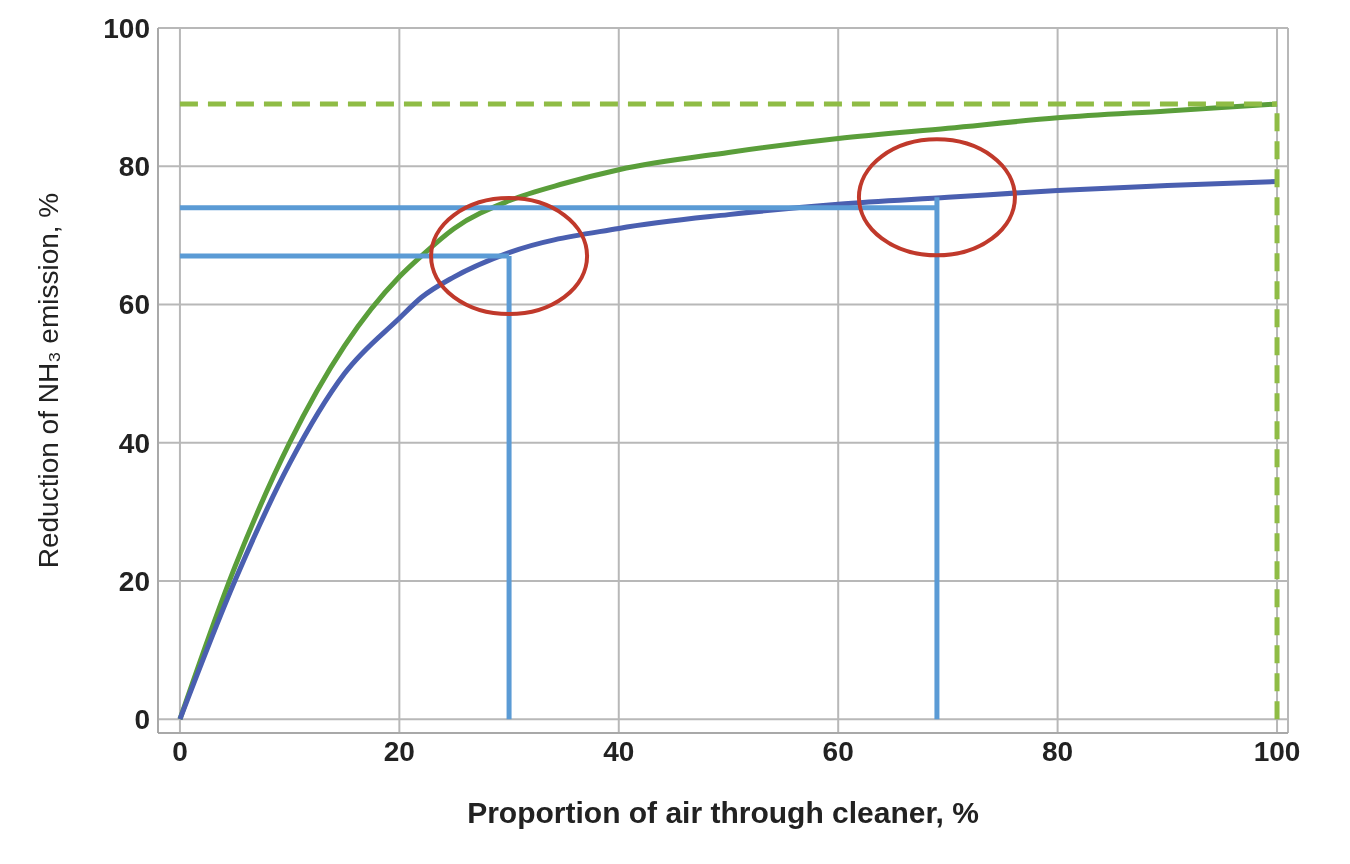  What do you see at coordinates (838, 751) in the screenshot?
I see `x-tick-label: 60` at bounding box center [838, 751].